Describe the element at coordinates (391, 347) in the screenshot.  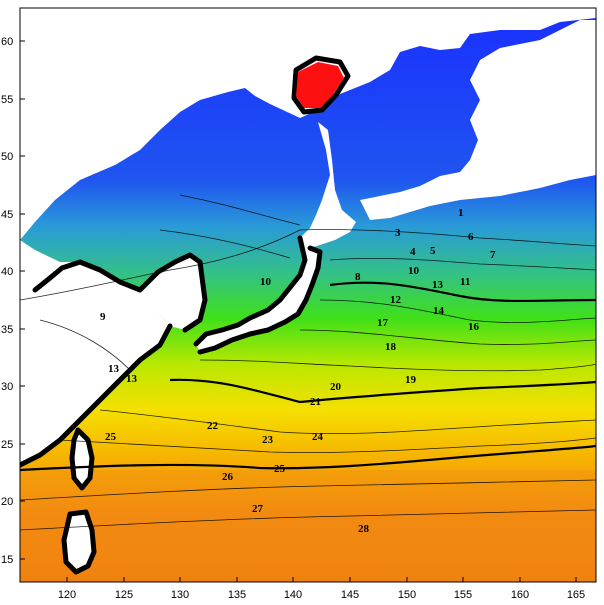
I see `isotherm-label: 18` at that location.